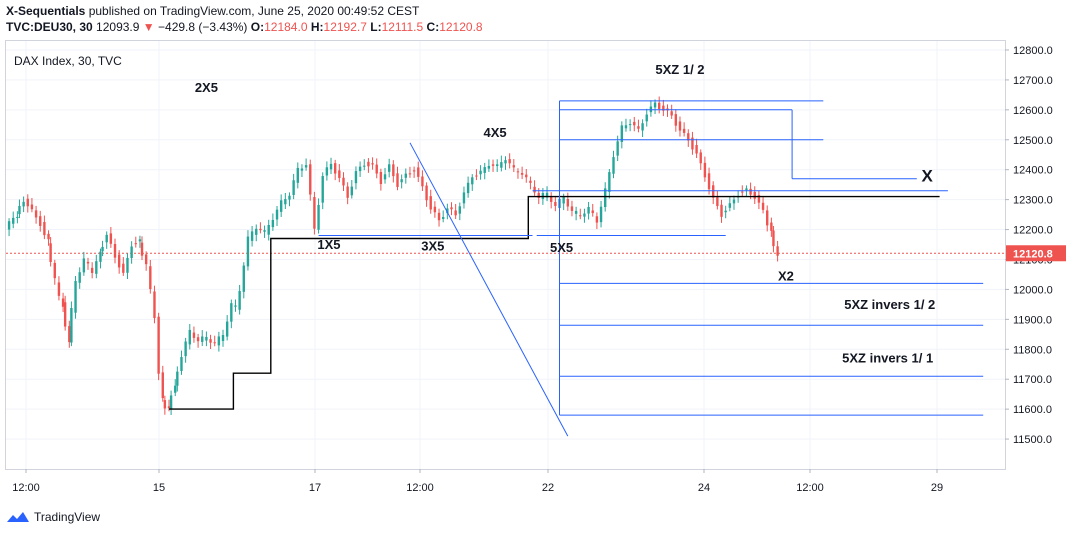  I want to click on close-label: C:, so click(433, 27).